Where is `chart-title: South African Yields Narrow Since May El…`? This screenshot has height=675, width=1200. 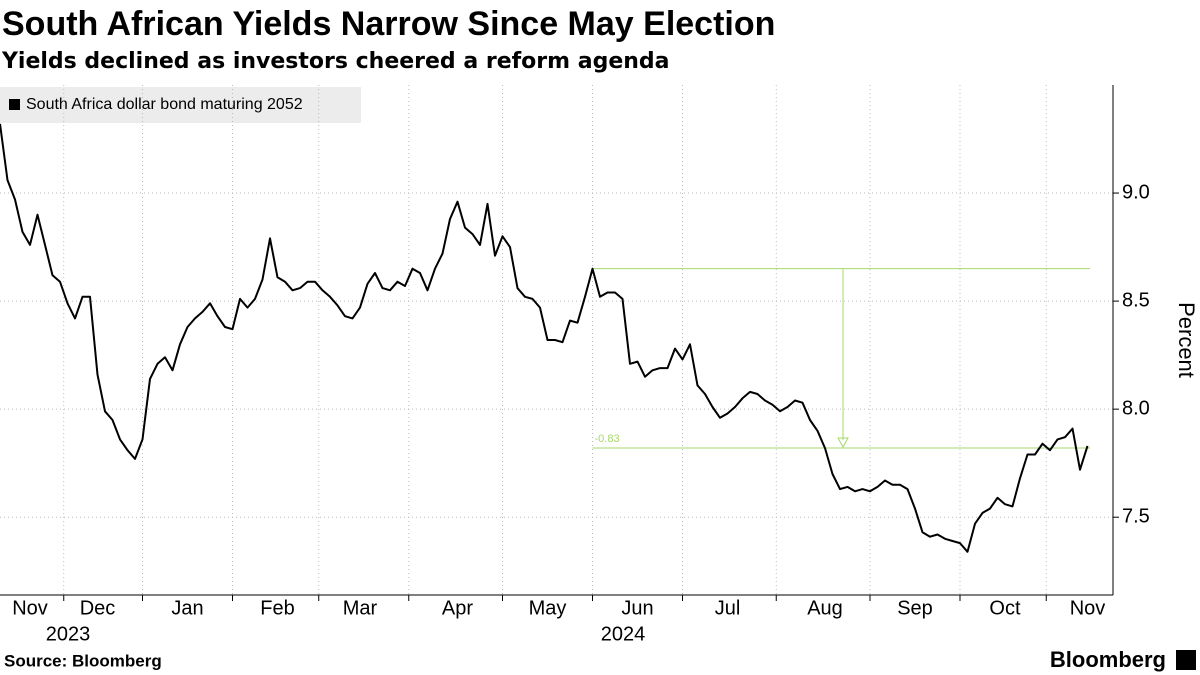 chart-title: South African Yields Narrow Since May El… is located at coordinates (388, 24).